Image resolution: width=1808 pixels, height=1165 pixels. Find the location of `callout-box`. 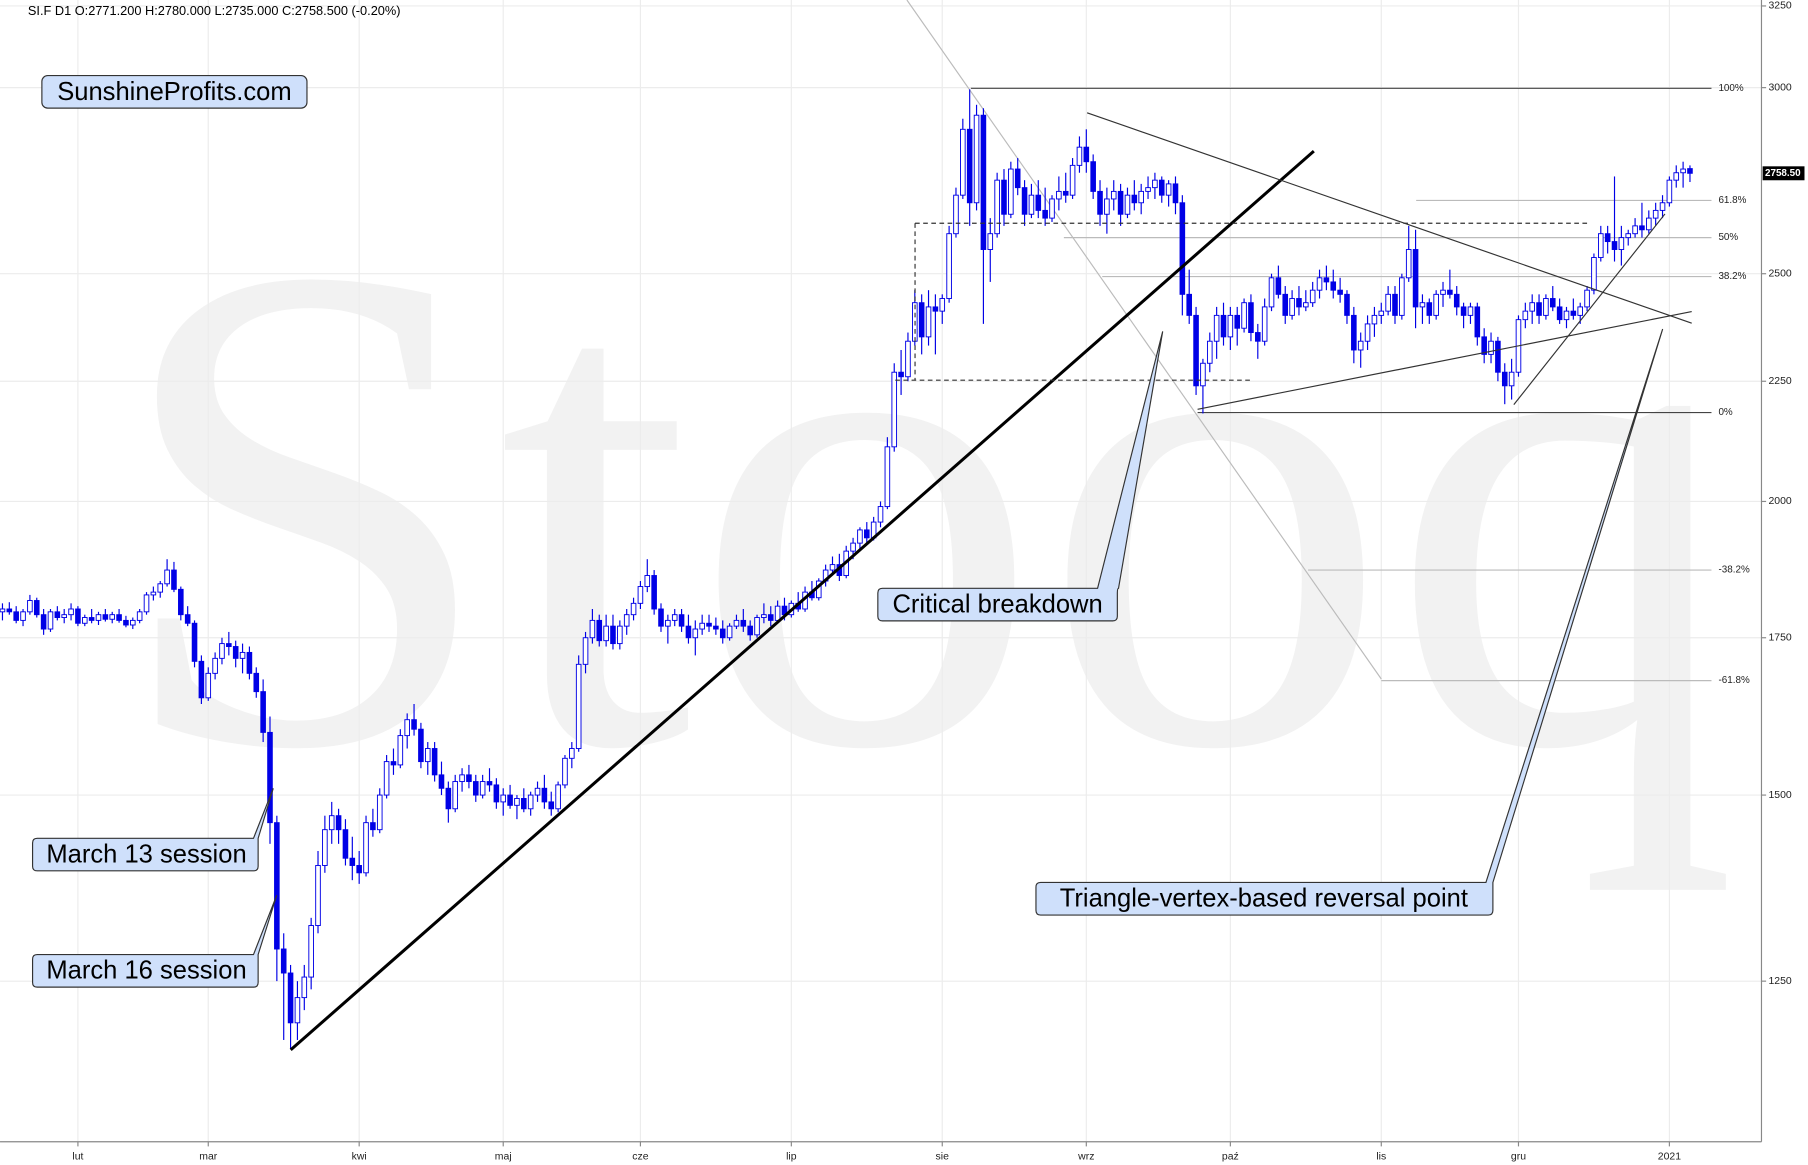

callout-box is located at coordinates (1020, 476).